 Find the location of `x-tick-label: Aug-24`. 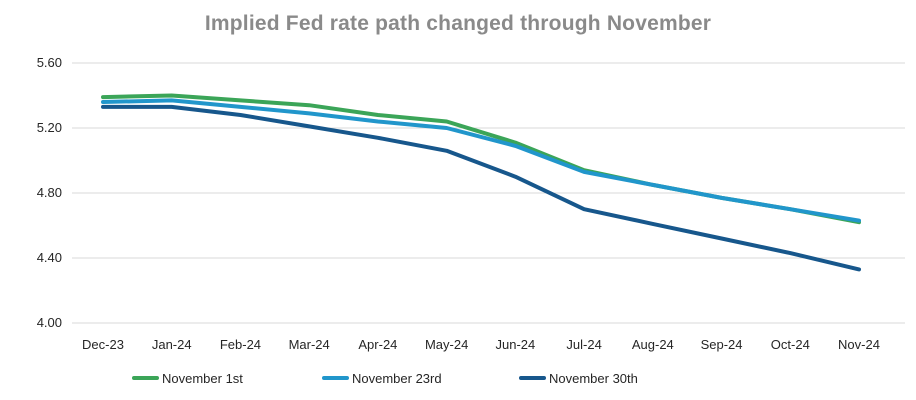

x-tick-label: Aug-24 is located at coordinates (652, 344).